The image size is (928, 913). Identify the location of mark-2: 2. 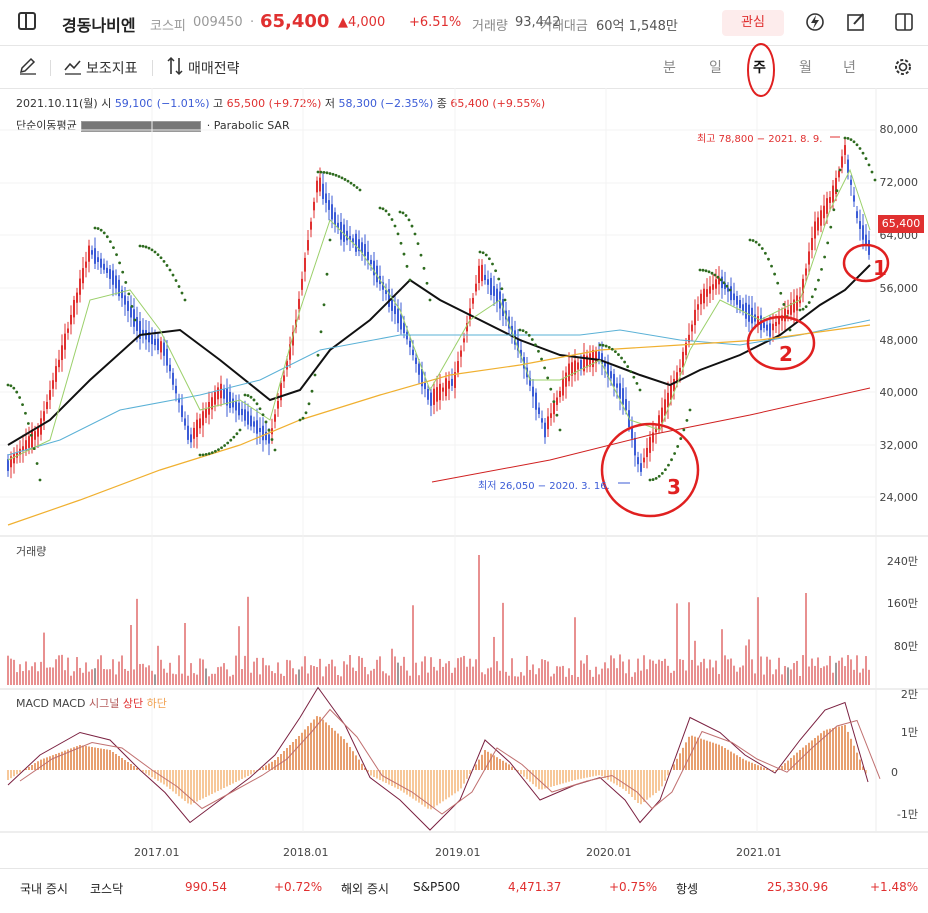
(786, 354).